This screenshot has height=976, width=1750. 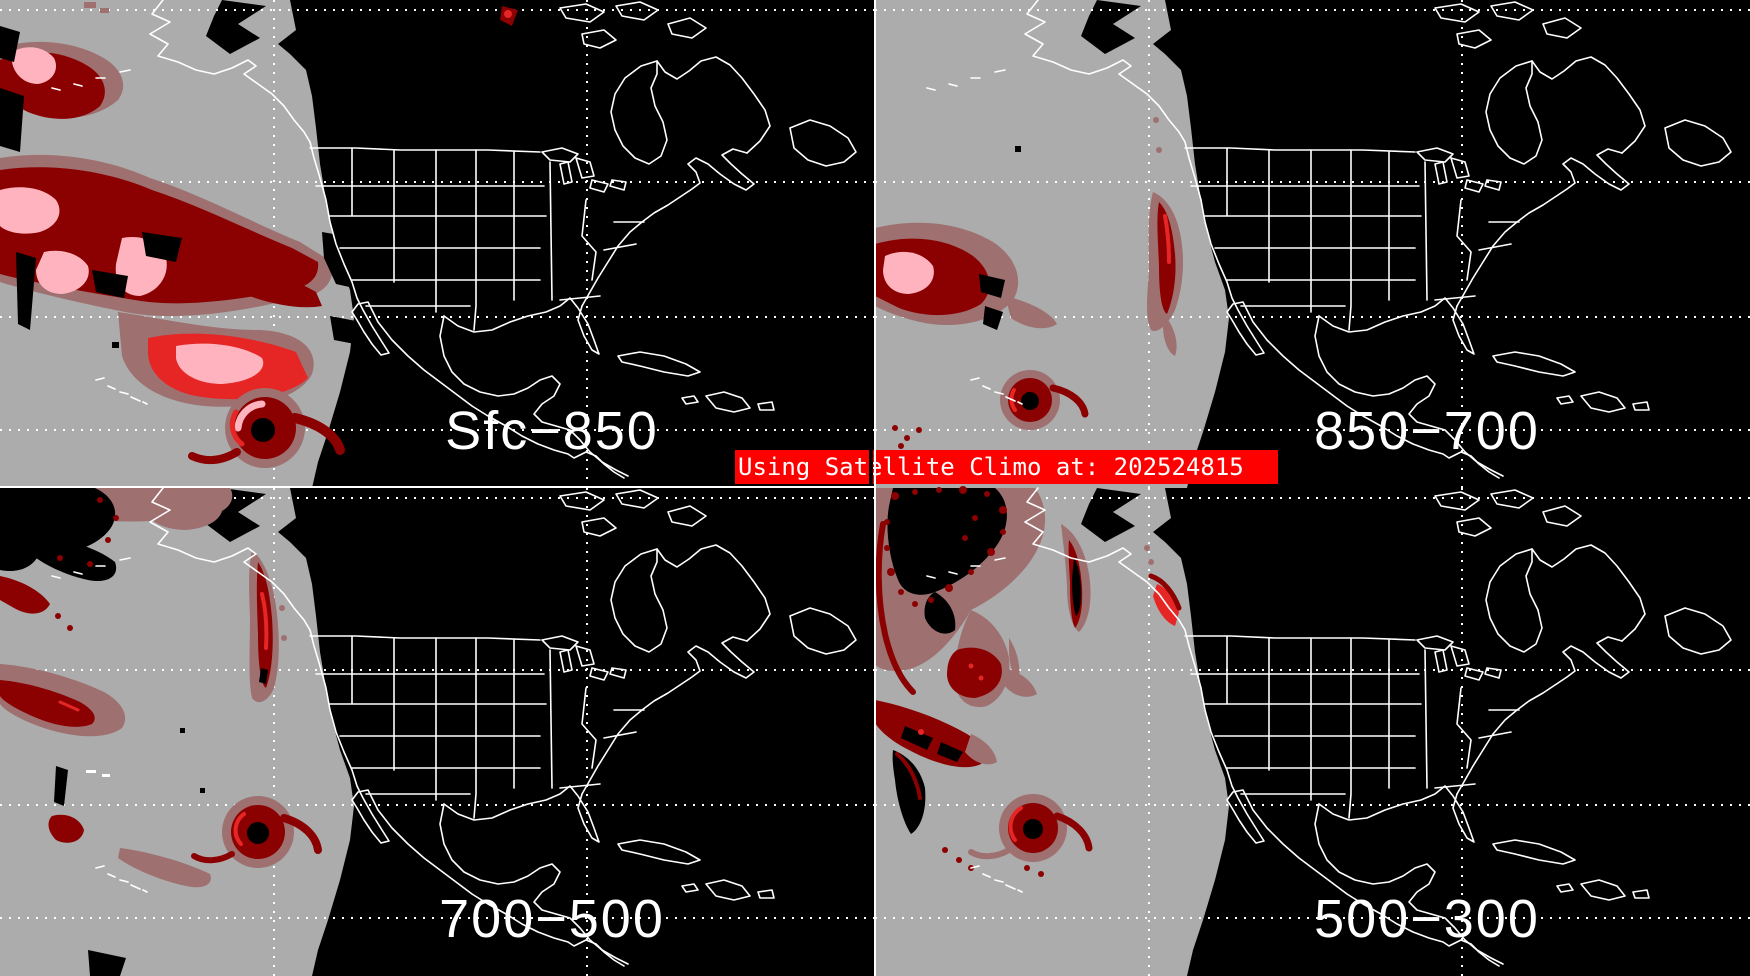 I want to click on panel-label-850-700: 850−700, so click(x=1427, y=431).